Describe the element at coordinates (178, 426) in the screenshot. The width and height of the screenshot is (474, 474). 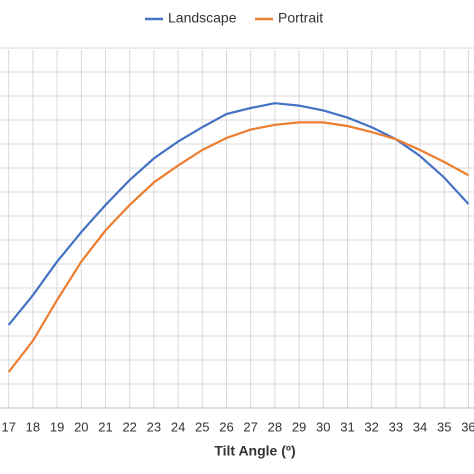
I see `x-tick-label: 24` at that location.